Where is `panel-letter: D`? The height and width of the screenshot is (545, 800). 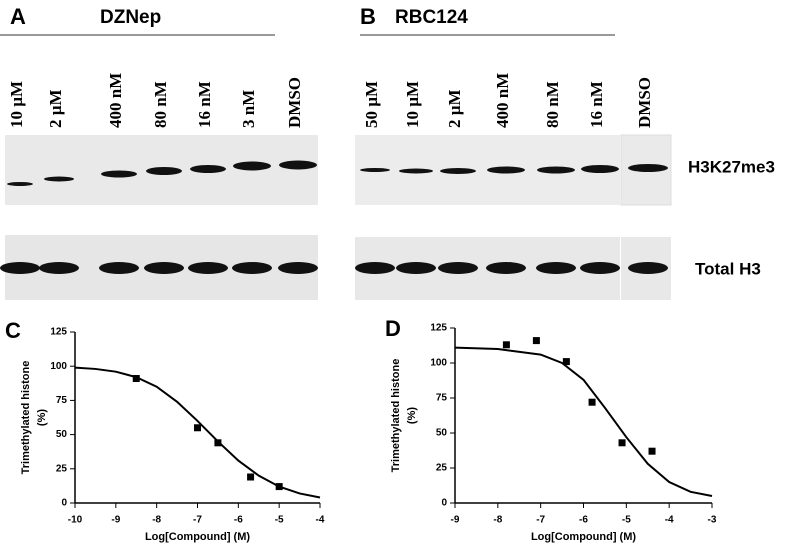
panel-letter: D is located at coordinates (393, 328).